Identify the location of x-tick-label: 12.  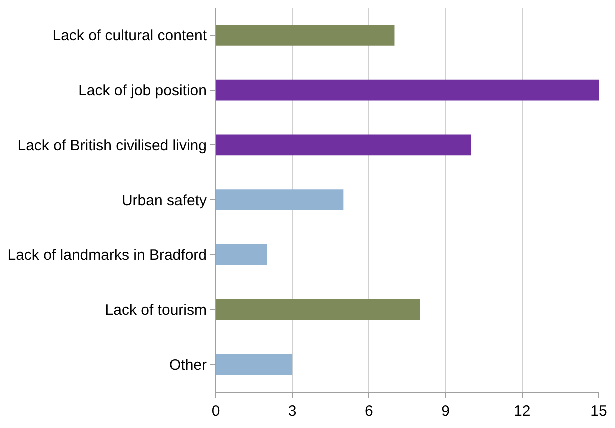
(522, 411).